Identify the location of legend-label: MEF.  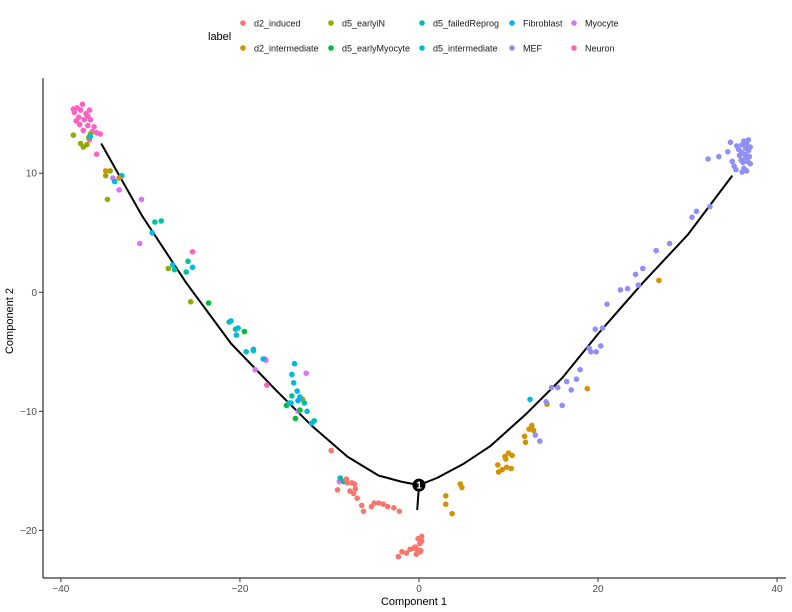
(533, 49).